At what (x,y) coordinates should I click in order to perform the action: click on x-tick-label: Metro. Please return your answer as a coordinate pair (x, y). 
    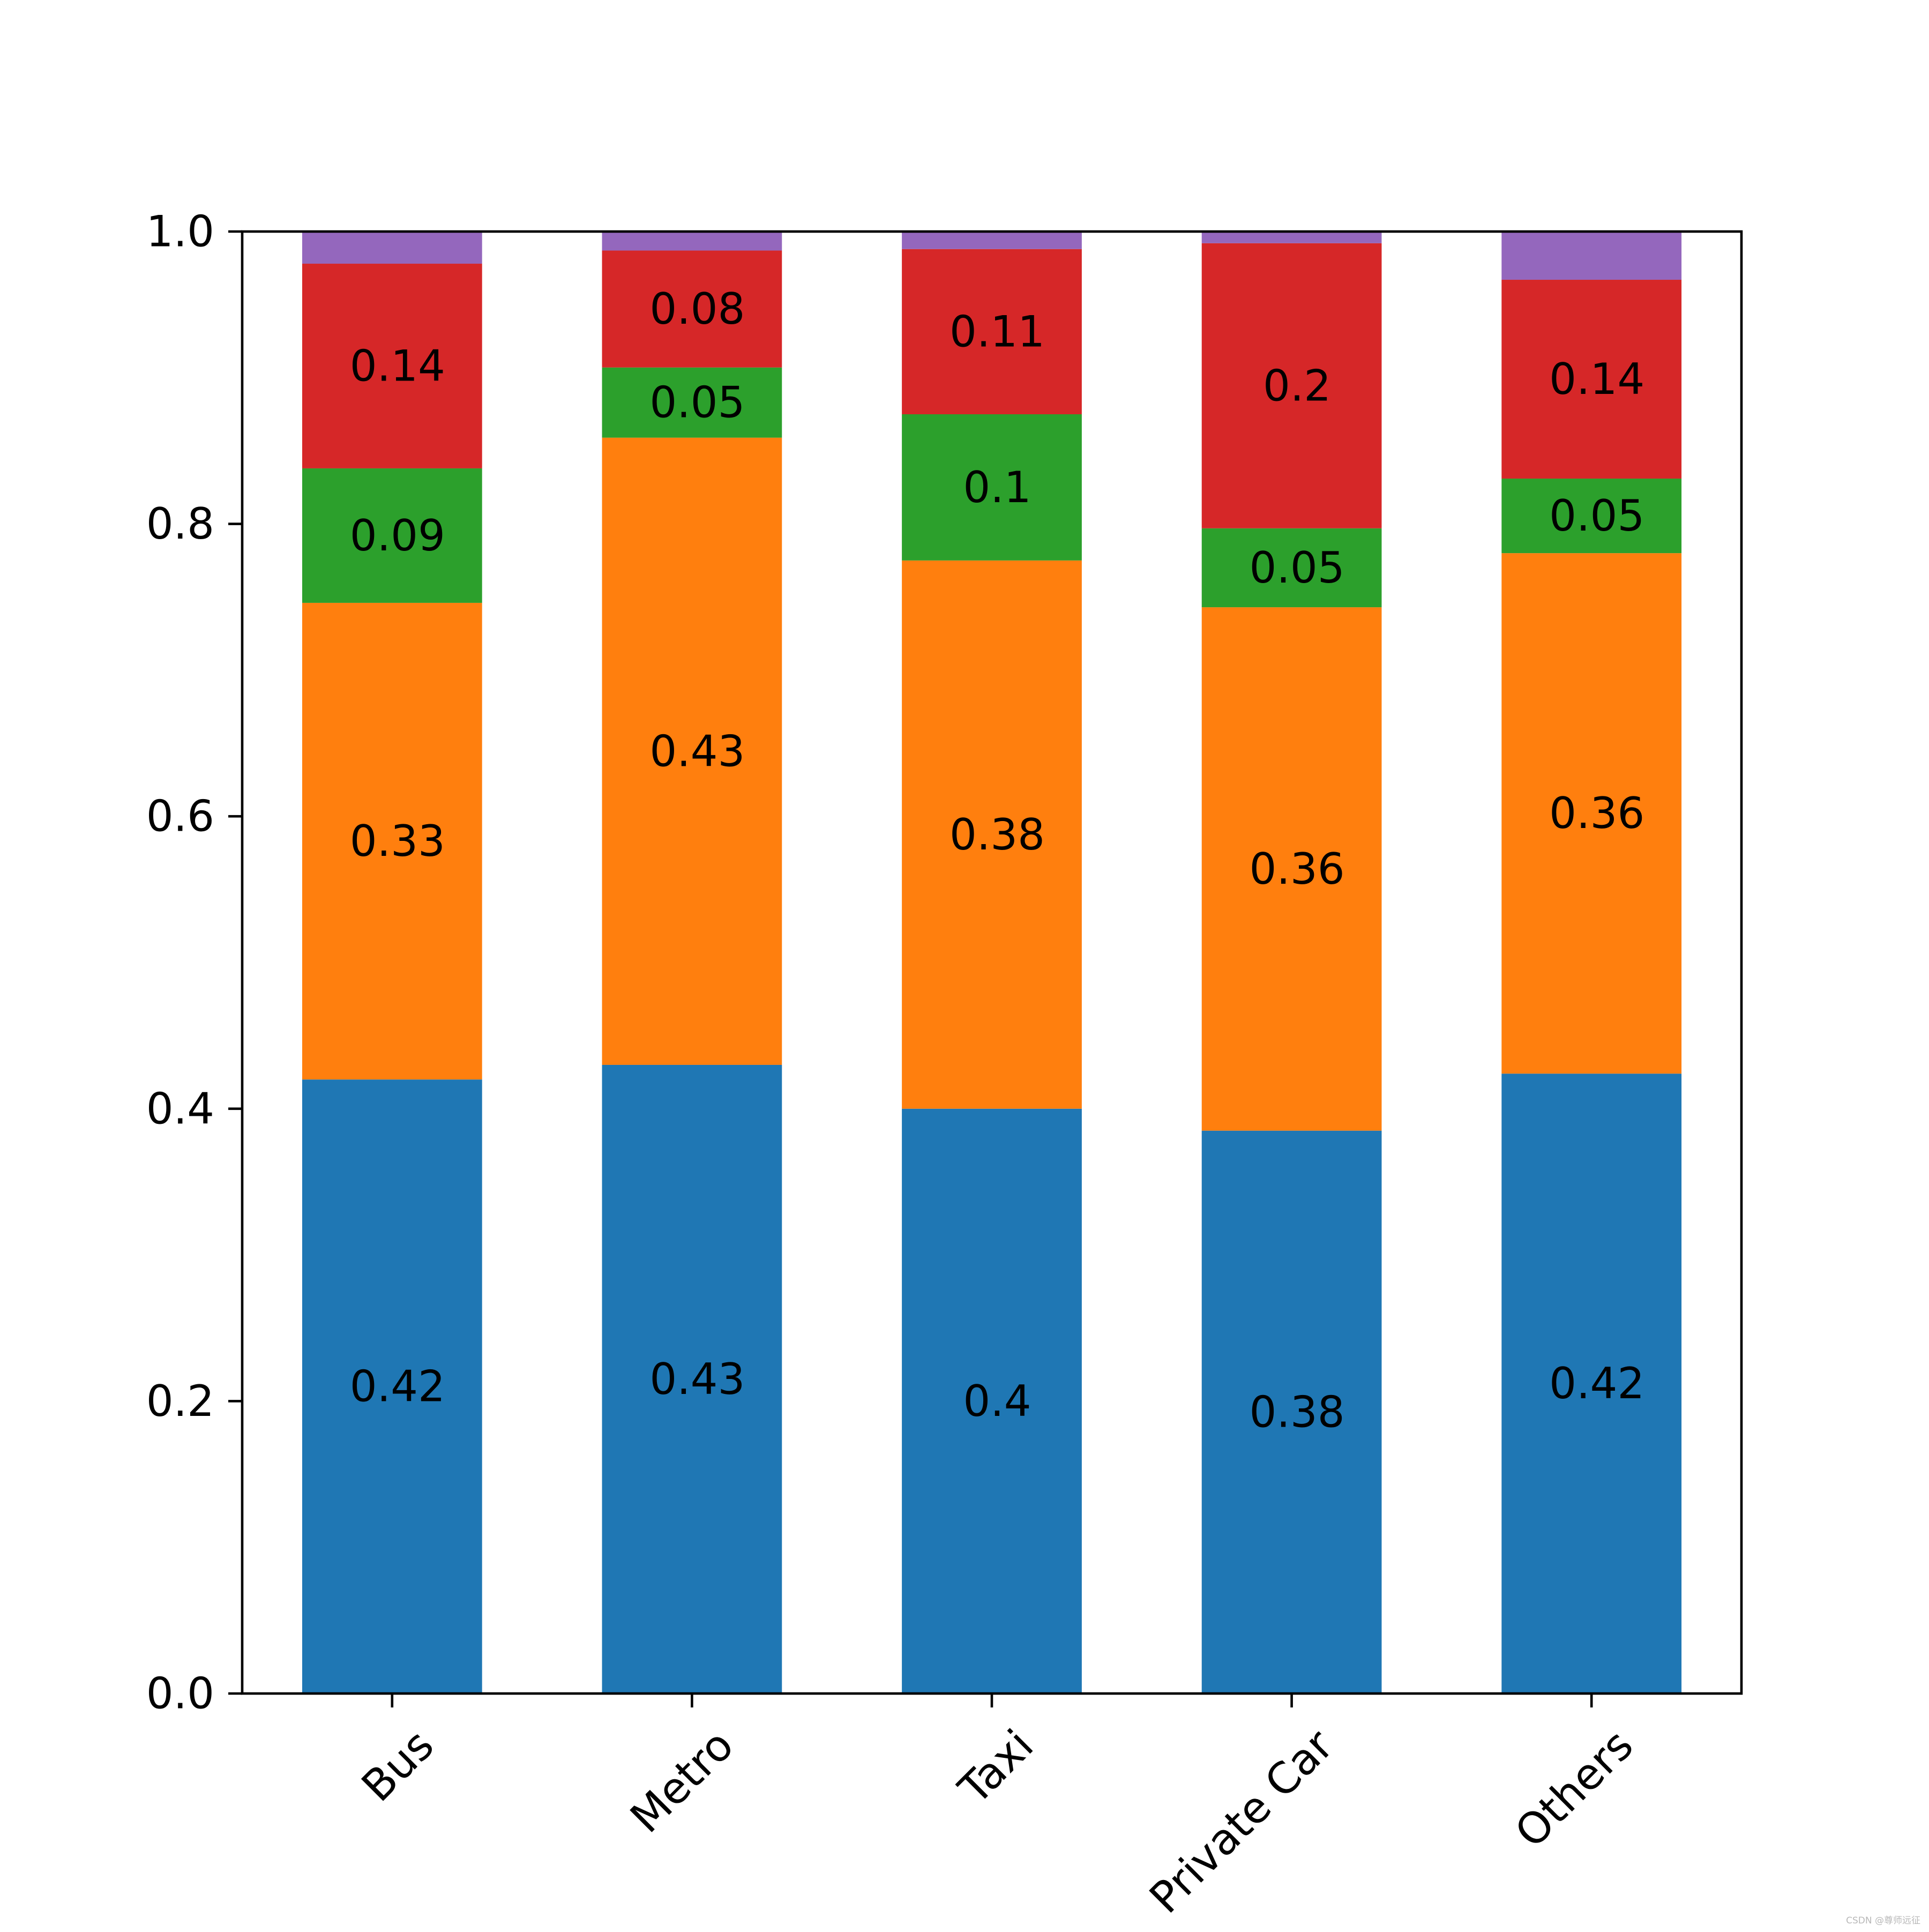
    Looking at the image, I should click on (682, 1781).